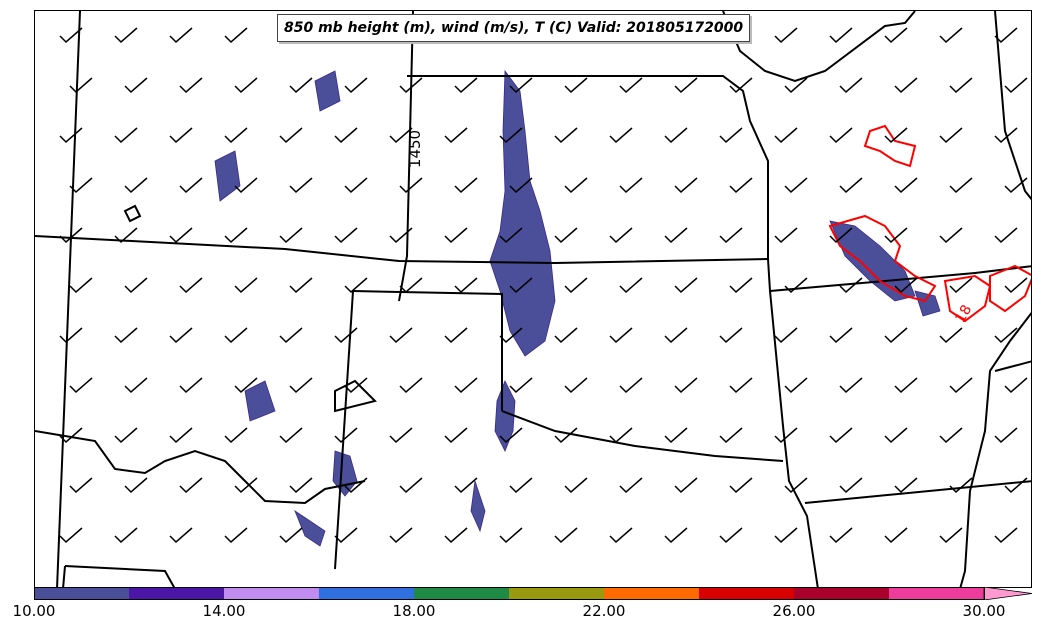 Image resolution: width=1041 pixels, height=633 pixels. Describe the element at coordinates (929, 223) in the screenshot. I see `temperature-contours` at that location.